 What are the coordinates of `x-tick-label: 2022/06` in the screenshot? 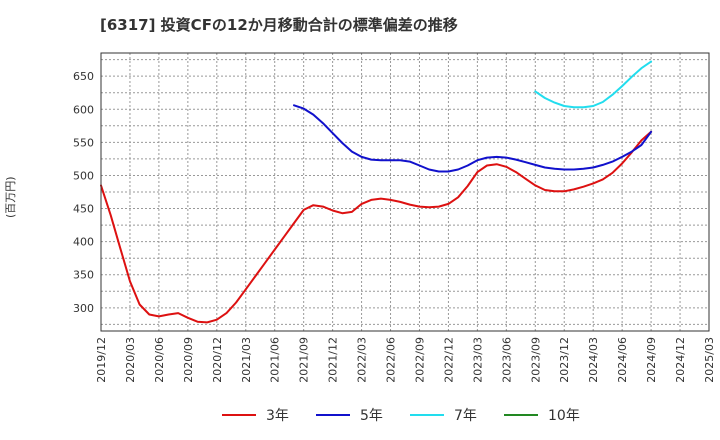 It's located at (391, 360).